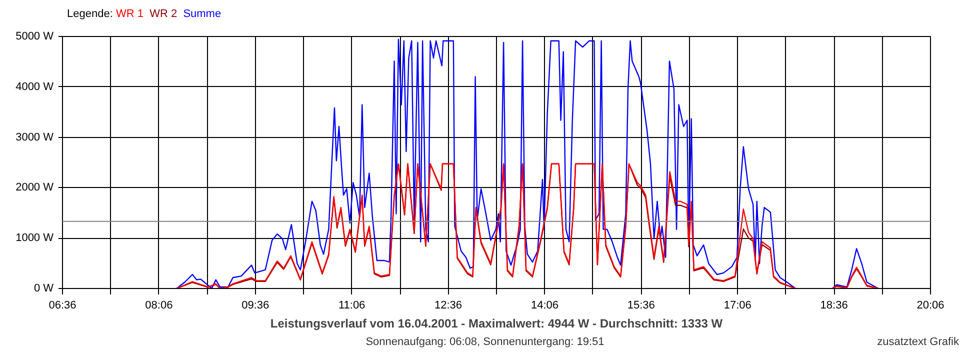  Describe the element at coordinates (62, 306) in the screenshot. I see `x-tick-label: 06:36` at that location.